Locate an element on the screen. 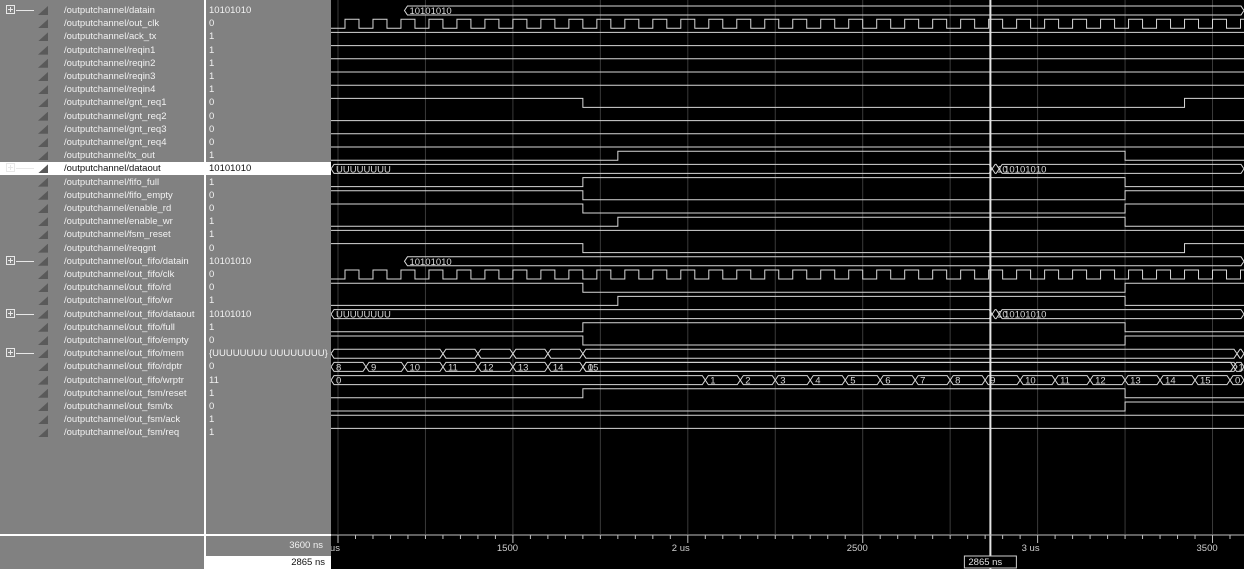 Image resolution: width=1244 pixels, height=569 pixels. ruler-label: 3 us is located at coordinates (1031, 548).